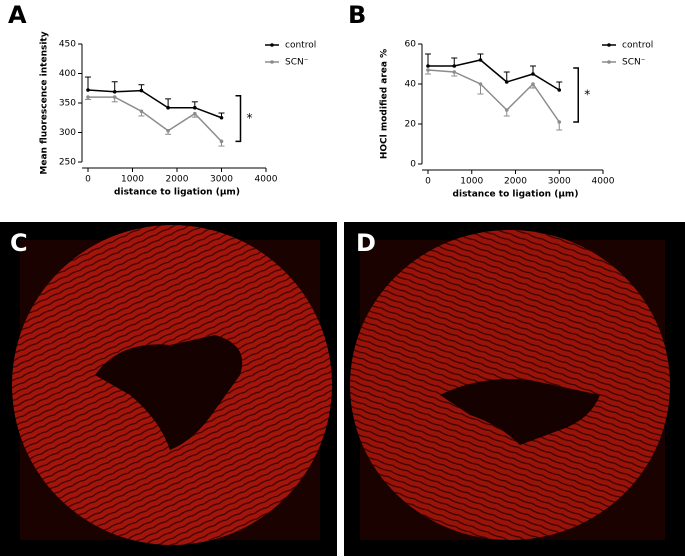  What do you see at coordinates (67, 45) in the screenshot?
I see `y-tick-label: 450` at bounding box center [67, 45].